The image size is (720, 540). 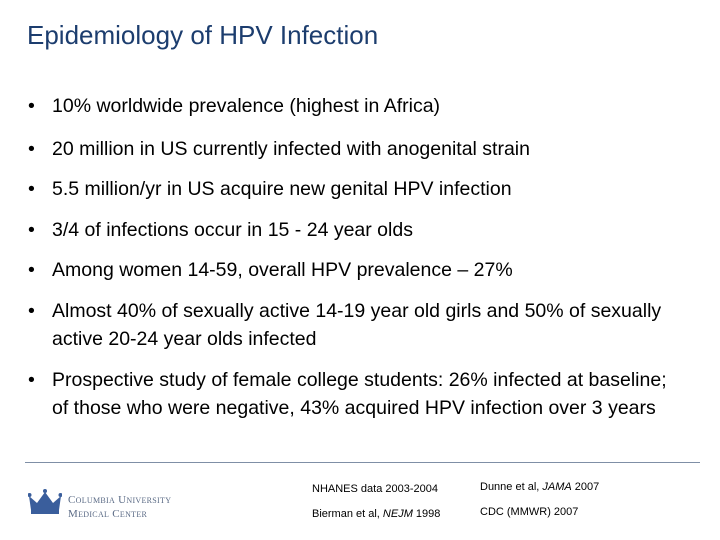 I want to click on reference-text: JAMA, so click(x=557, y=487).